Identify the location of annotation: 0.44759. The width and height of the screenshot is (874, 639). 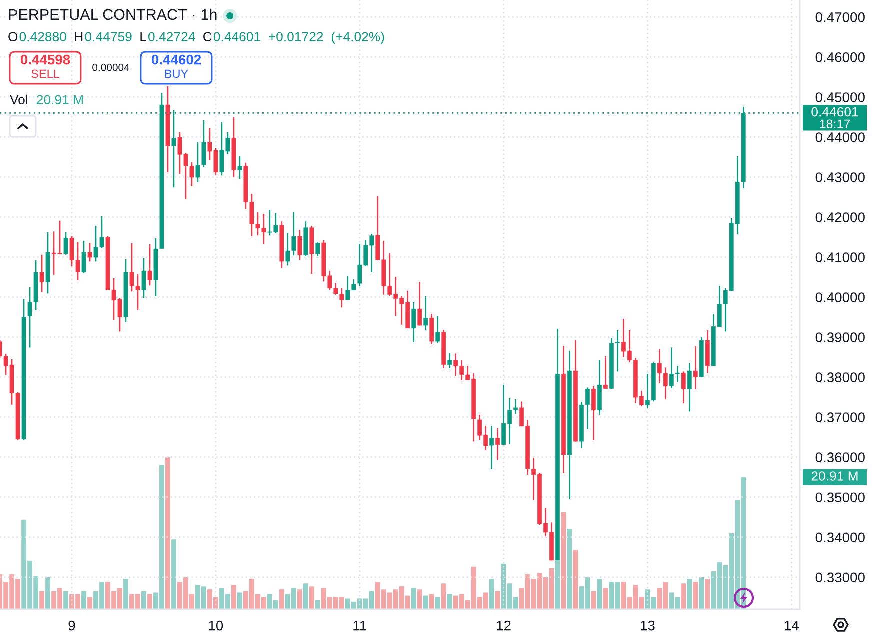
(108, 37).